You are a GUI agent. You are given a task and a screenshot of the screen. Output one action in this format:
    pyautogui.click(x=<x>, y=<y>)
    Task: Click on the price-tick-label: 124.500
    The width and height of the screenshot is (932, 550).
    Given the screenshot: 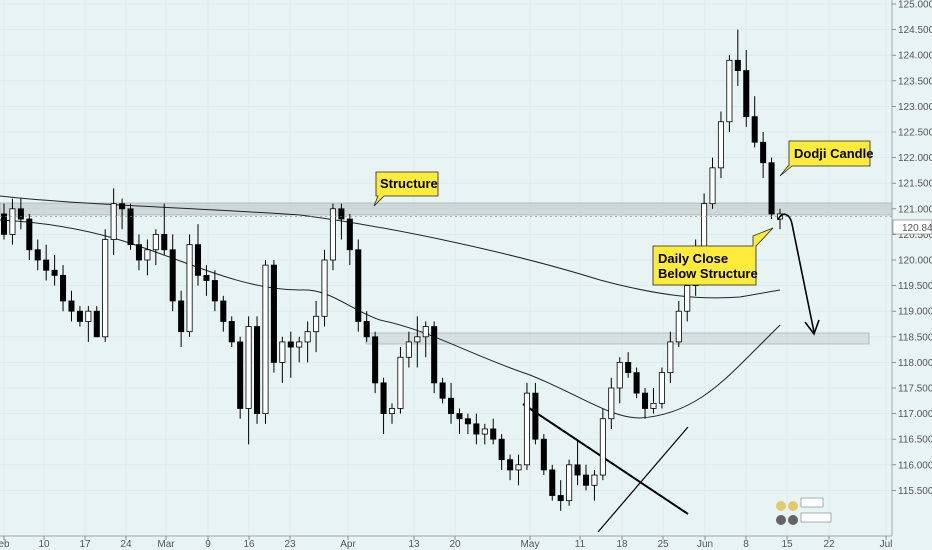 What is the action you would take?
    pyautogui.click(x=915, y=30)
    